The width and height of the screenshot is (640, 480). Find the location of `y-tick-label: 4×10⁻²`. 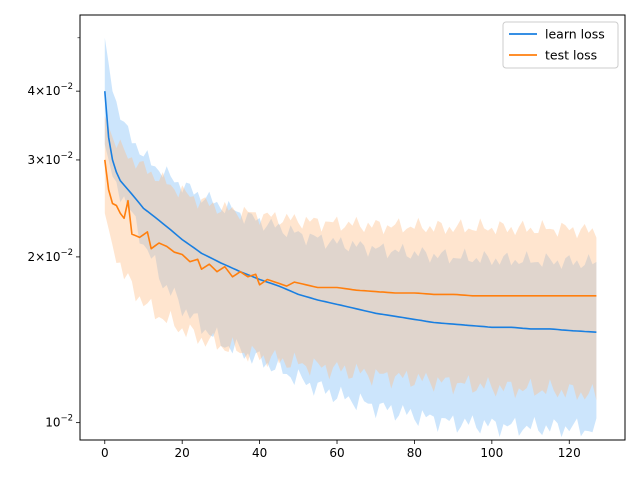

y-tick-label: 4×10⁻² is located at coordinates (50, 90).